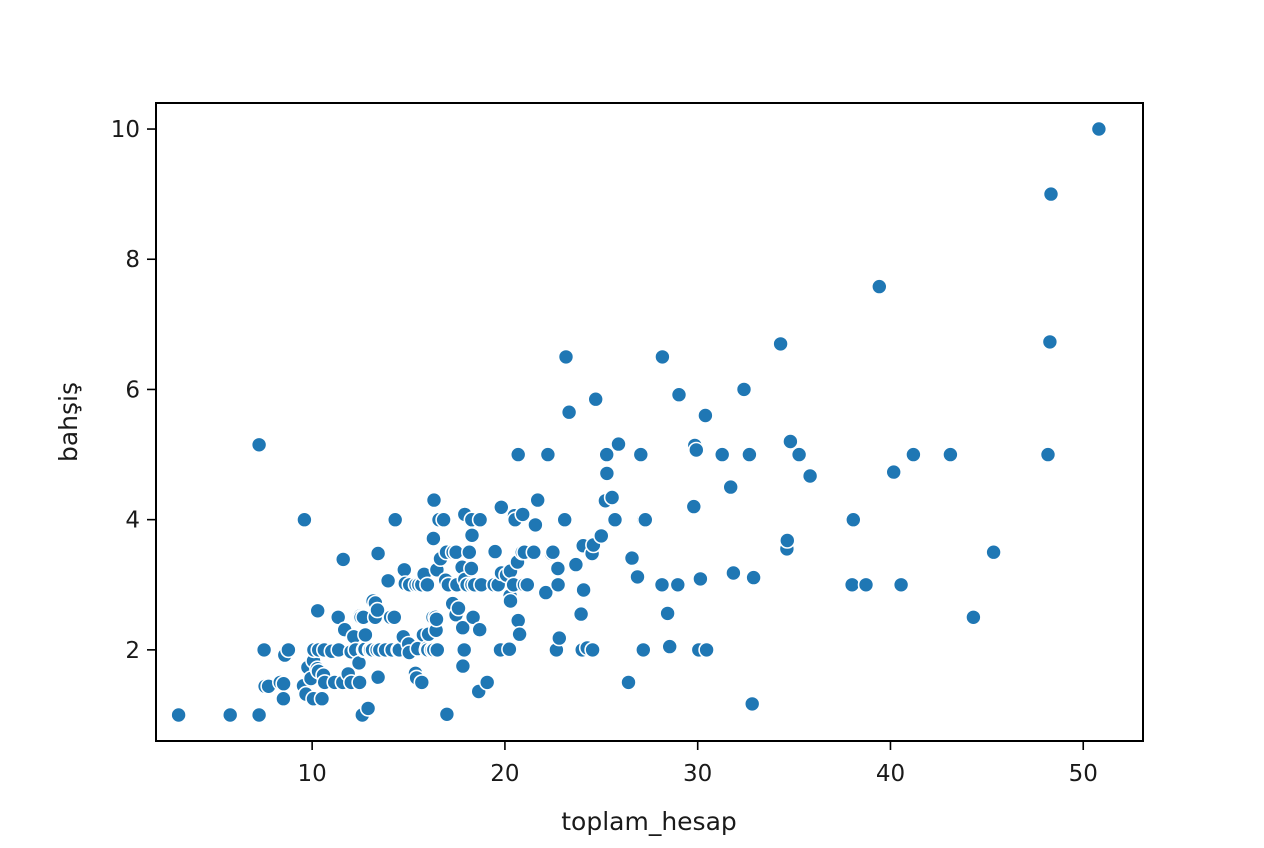 Image resolution: width=1264 pixels, height=848 pixels. I want to click on y-tick-label: 2, so click(132, 651).